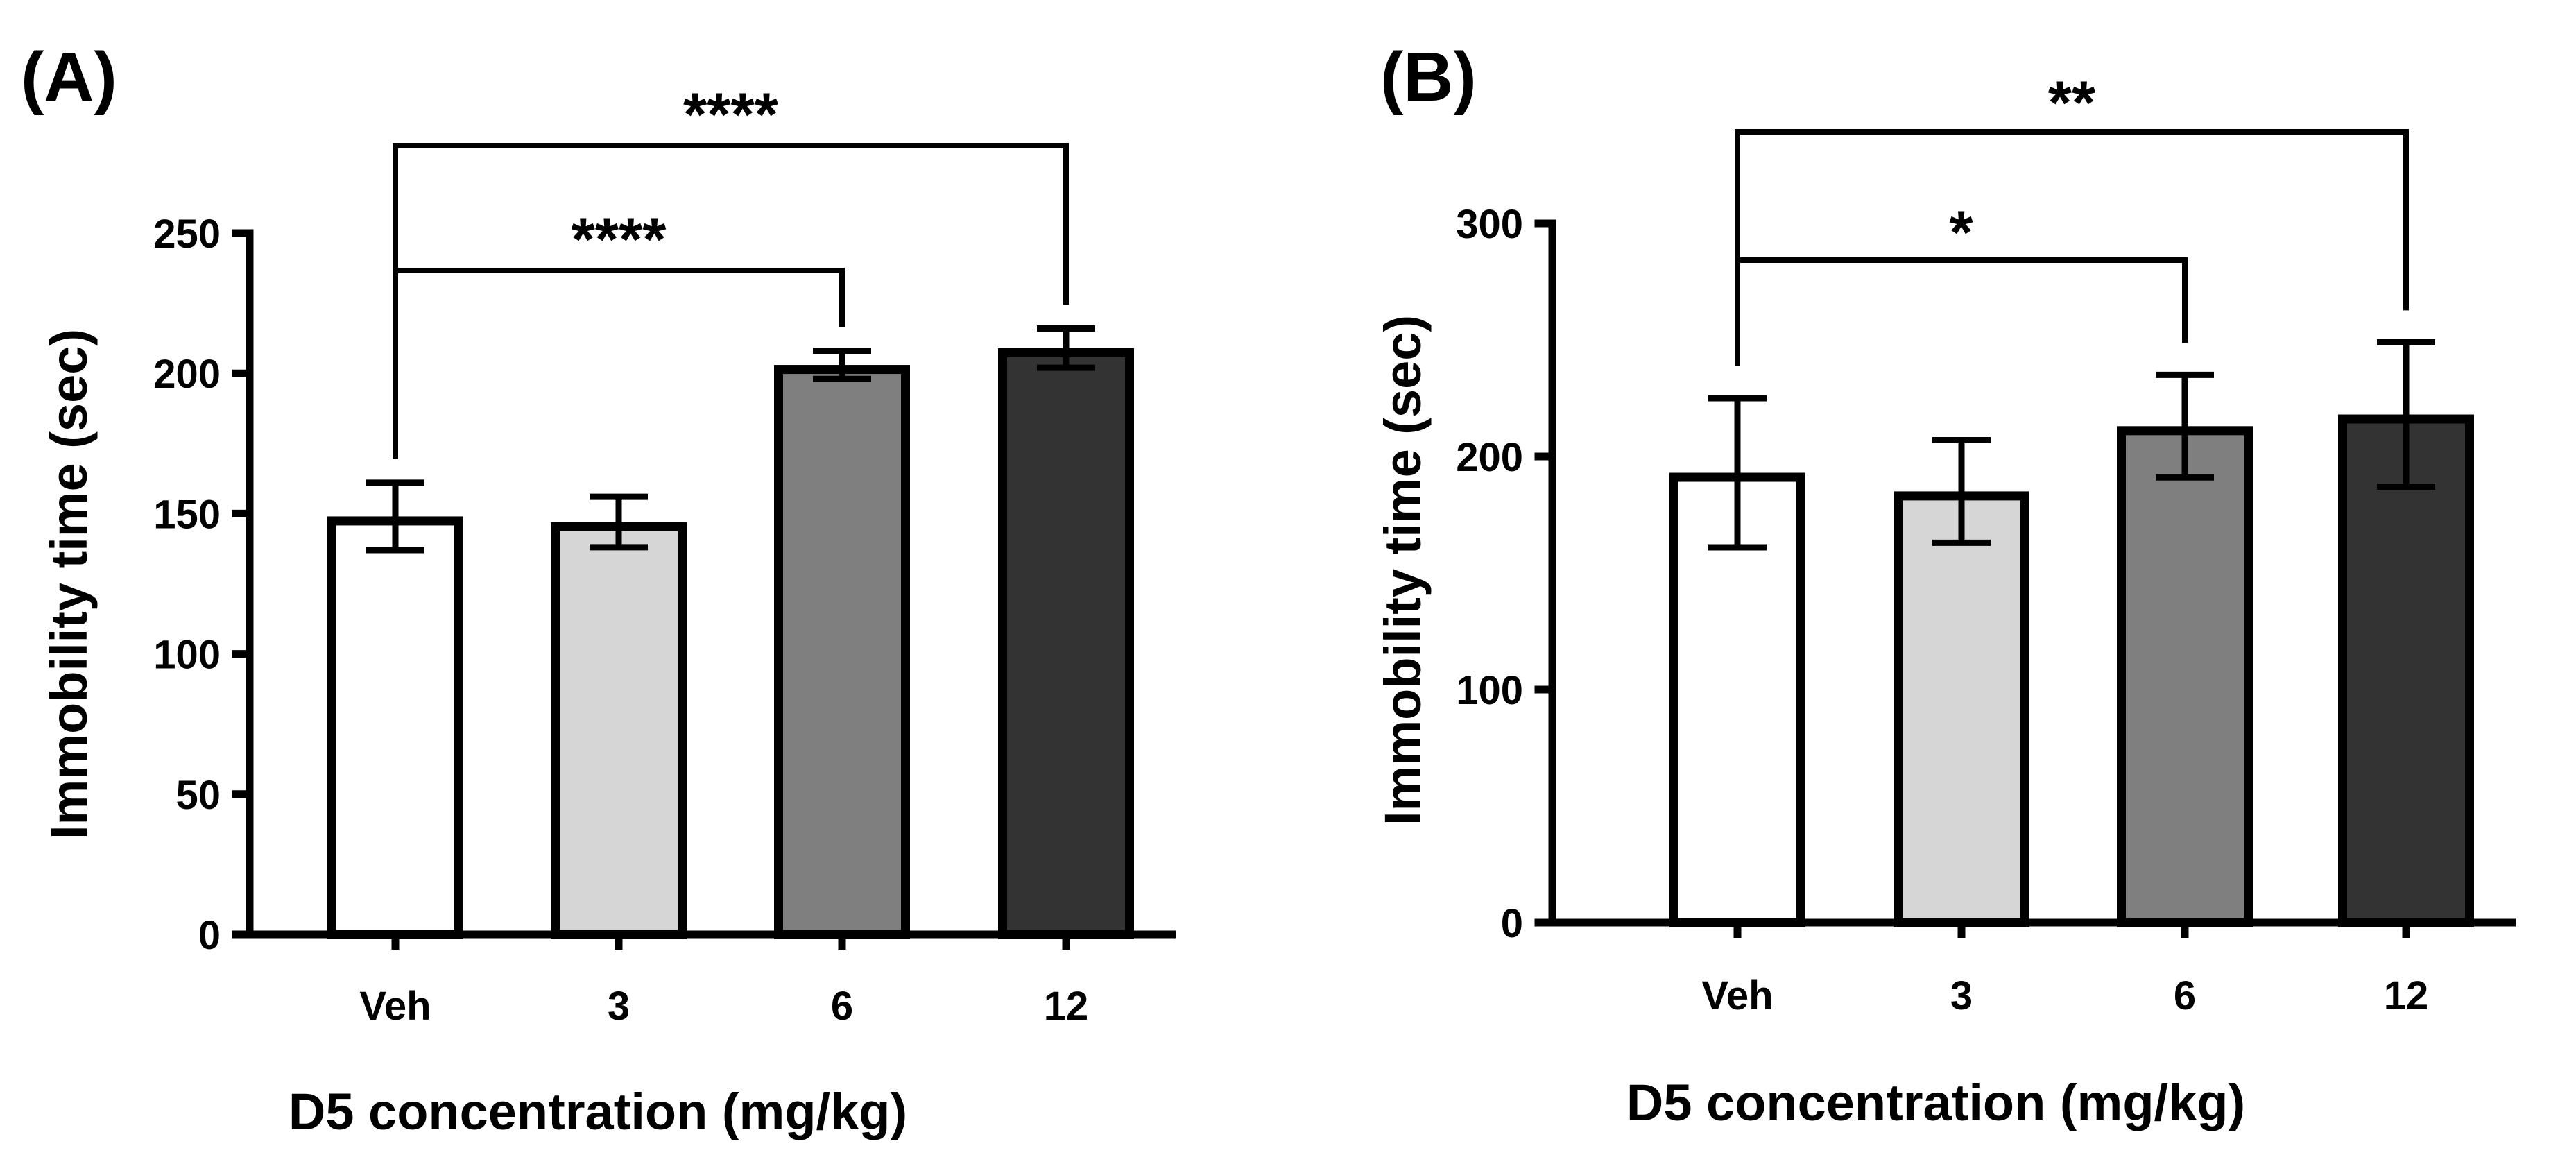 The width and height of the screenshot is (2576, 1155). What do you see at coordinates (1428, 77) in the screenshot?
I see `panel-label: (B)` at bounding box center [1428, 77].